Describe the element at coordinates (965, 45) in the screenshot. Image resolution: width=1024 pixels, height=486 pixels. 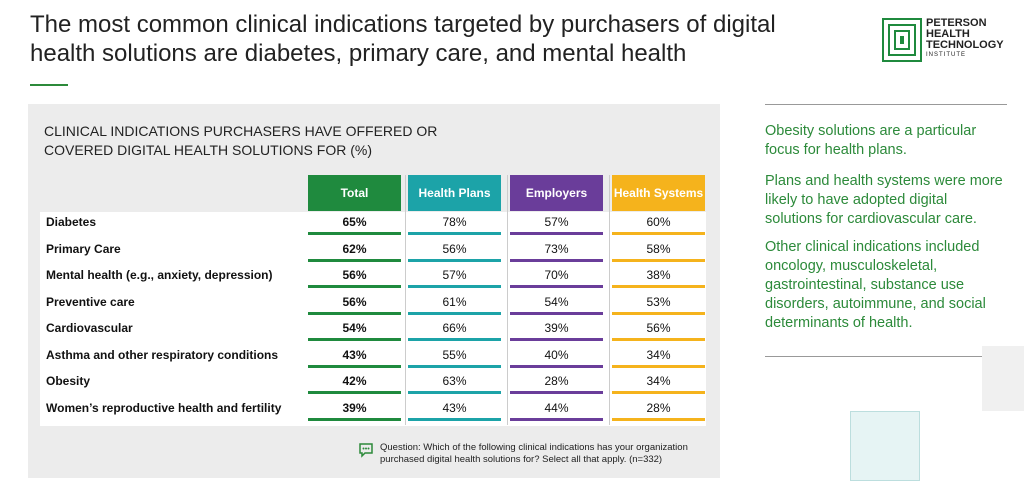
I see `logo-line: TECHNOLOGY` at that location.